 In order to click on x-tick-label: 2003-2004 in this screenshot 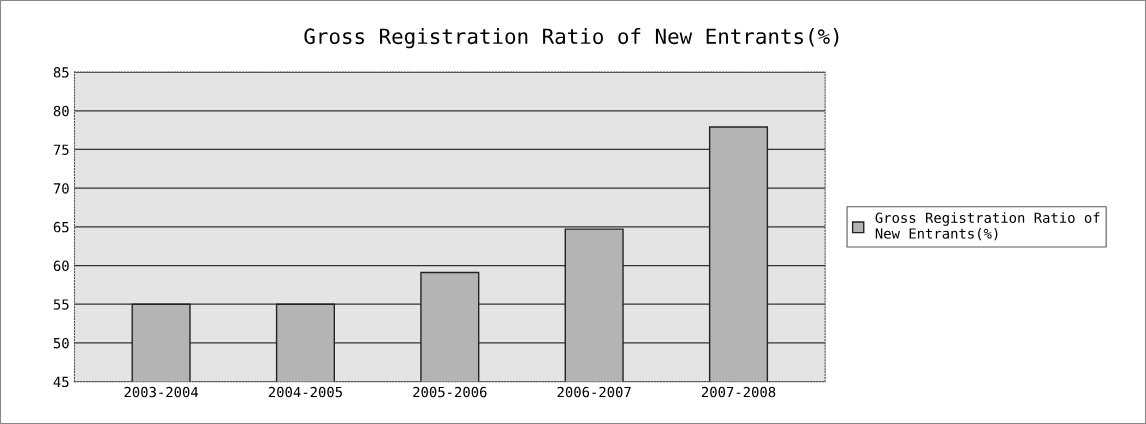, I will do `click(161, 392)`.